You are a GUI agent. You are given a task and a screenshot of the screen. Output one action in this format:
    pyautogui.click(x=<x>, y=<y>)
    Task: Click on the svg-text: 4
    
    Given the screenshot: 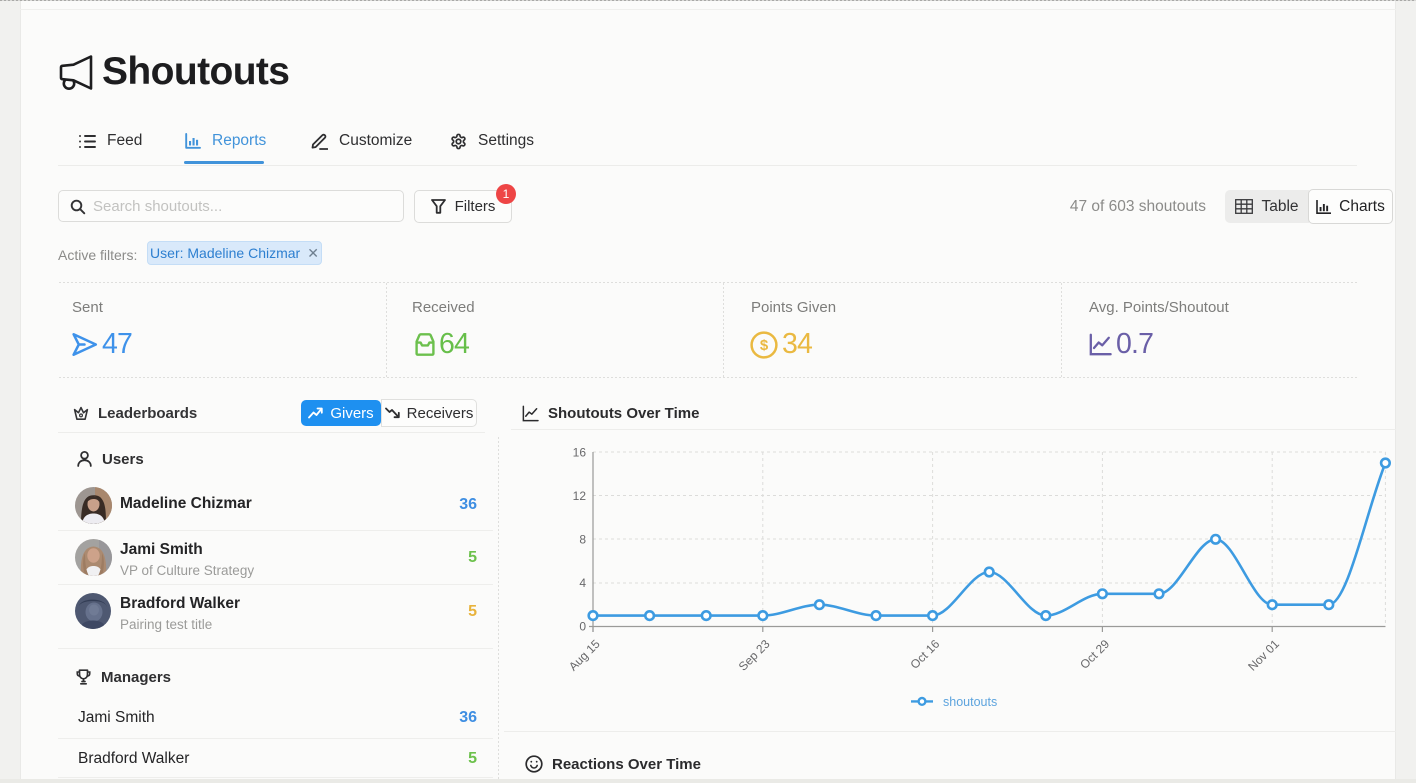 What is the action you would take?
    pyautogui.click(x=582, y=583)
    